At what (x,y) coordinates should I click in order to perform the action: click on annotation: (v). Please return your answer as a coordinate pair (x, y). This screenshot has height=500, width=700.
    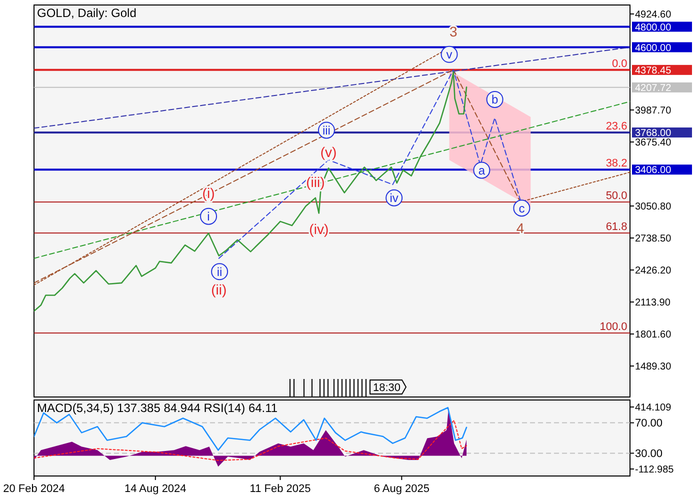
    Looking at the image, I should click on (328, 152).